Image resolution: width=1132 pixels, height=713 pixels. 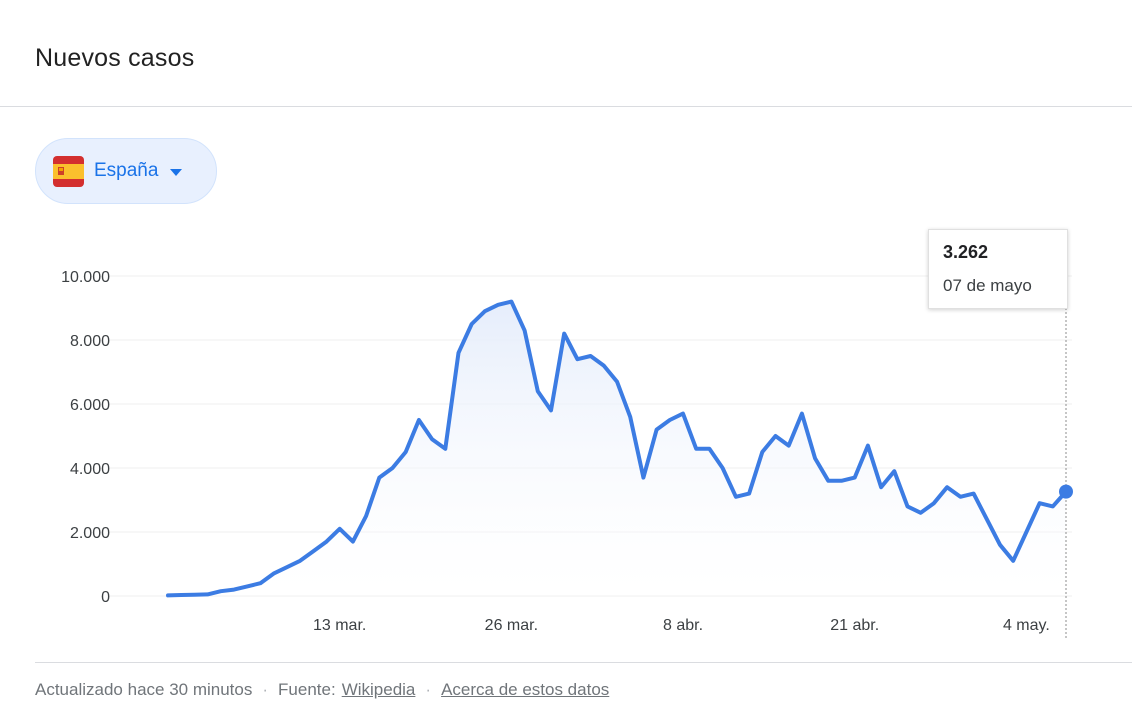 I want to click on y-tick-label: 10.000, so click(x=85, y=277).